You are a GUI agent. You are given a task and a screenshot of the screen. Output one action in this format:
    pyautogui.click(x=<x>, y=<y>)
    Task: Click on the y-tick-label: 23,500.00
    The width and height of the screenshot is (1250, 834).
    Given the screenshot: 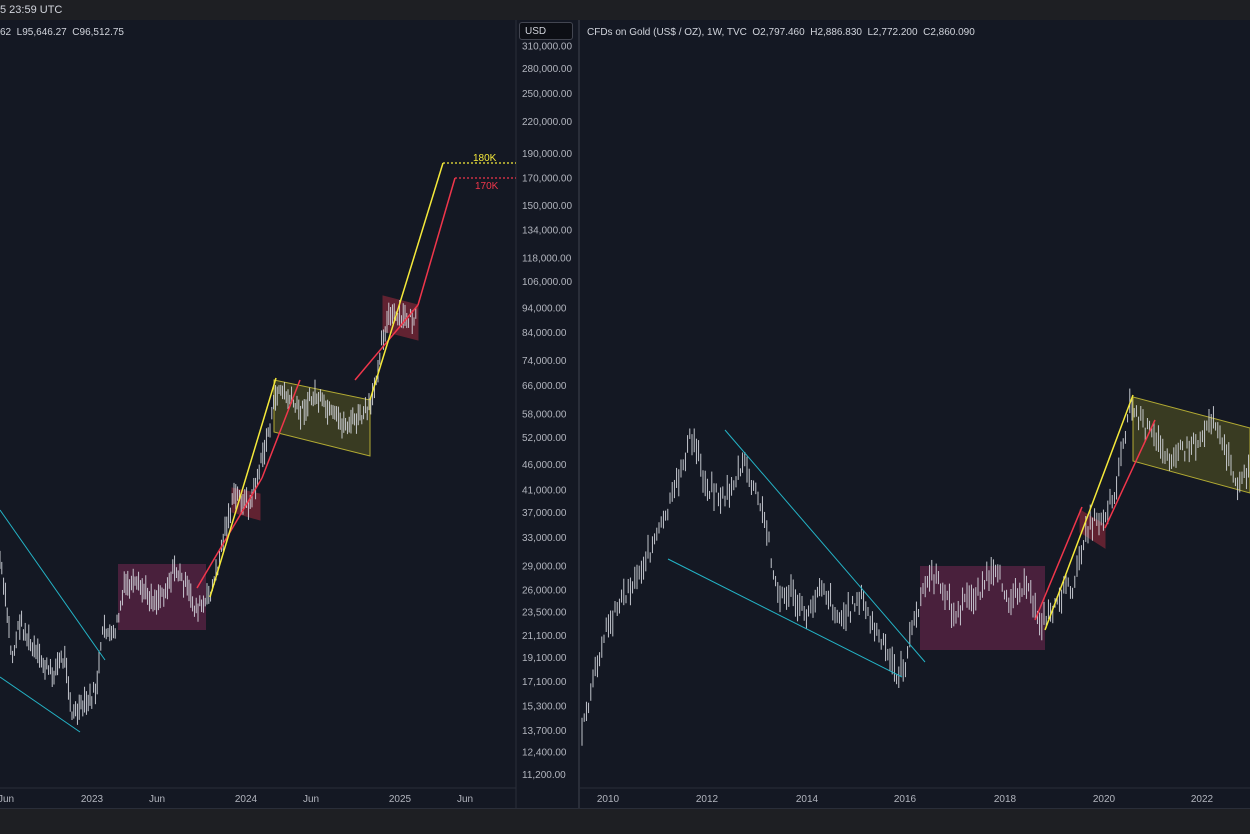 What is the action you would take?
    pyautogui.click(x=544, y=612)
    